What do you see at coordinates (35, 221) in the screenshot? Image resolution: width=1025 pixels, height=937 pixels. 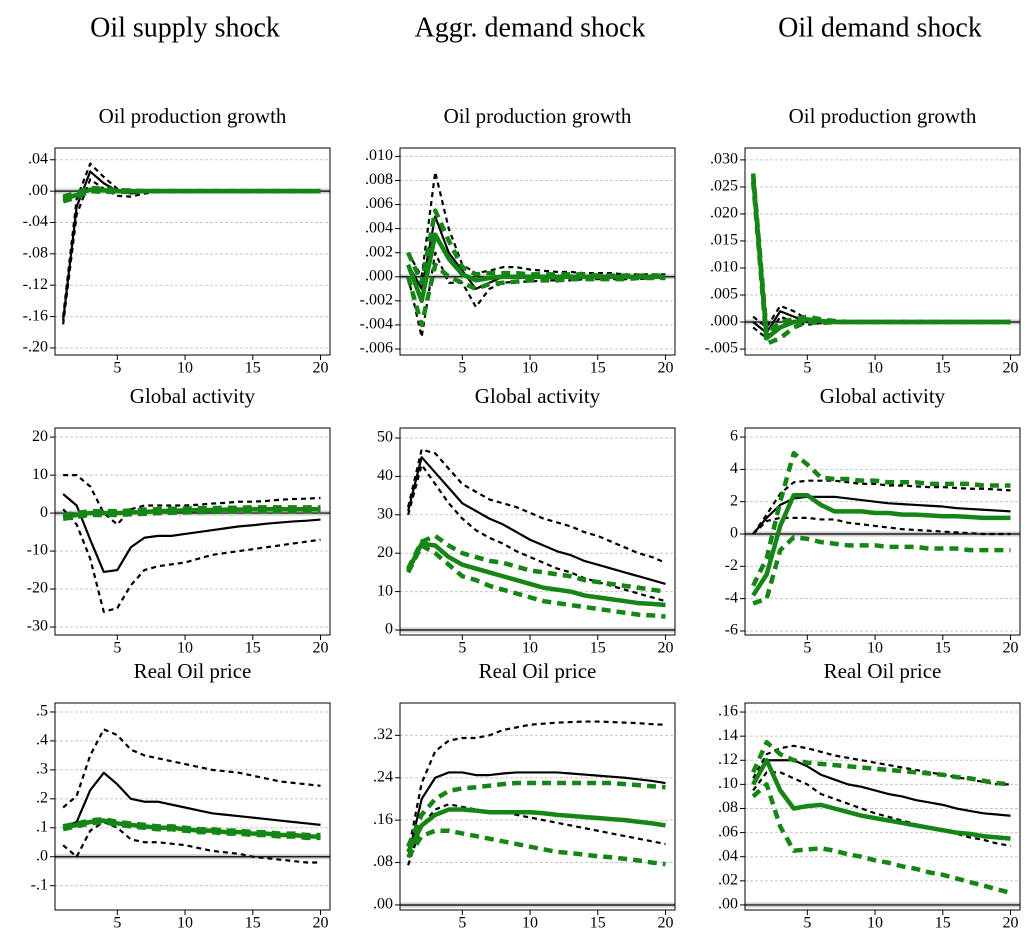 I see `y-tick-label: -.04` at bounding box center [35, 221].